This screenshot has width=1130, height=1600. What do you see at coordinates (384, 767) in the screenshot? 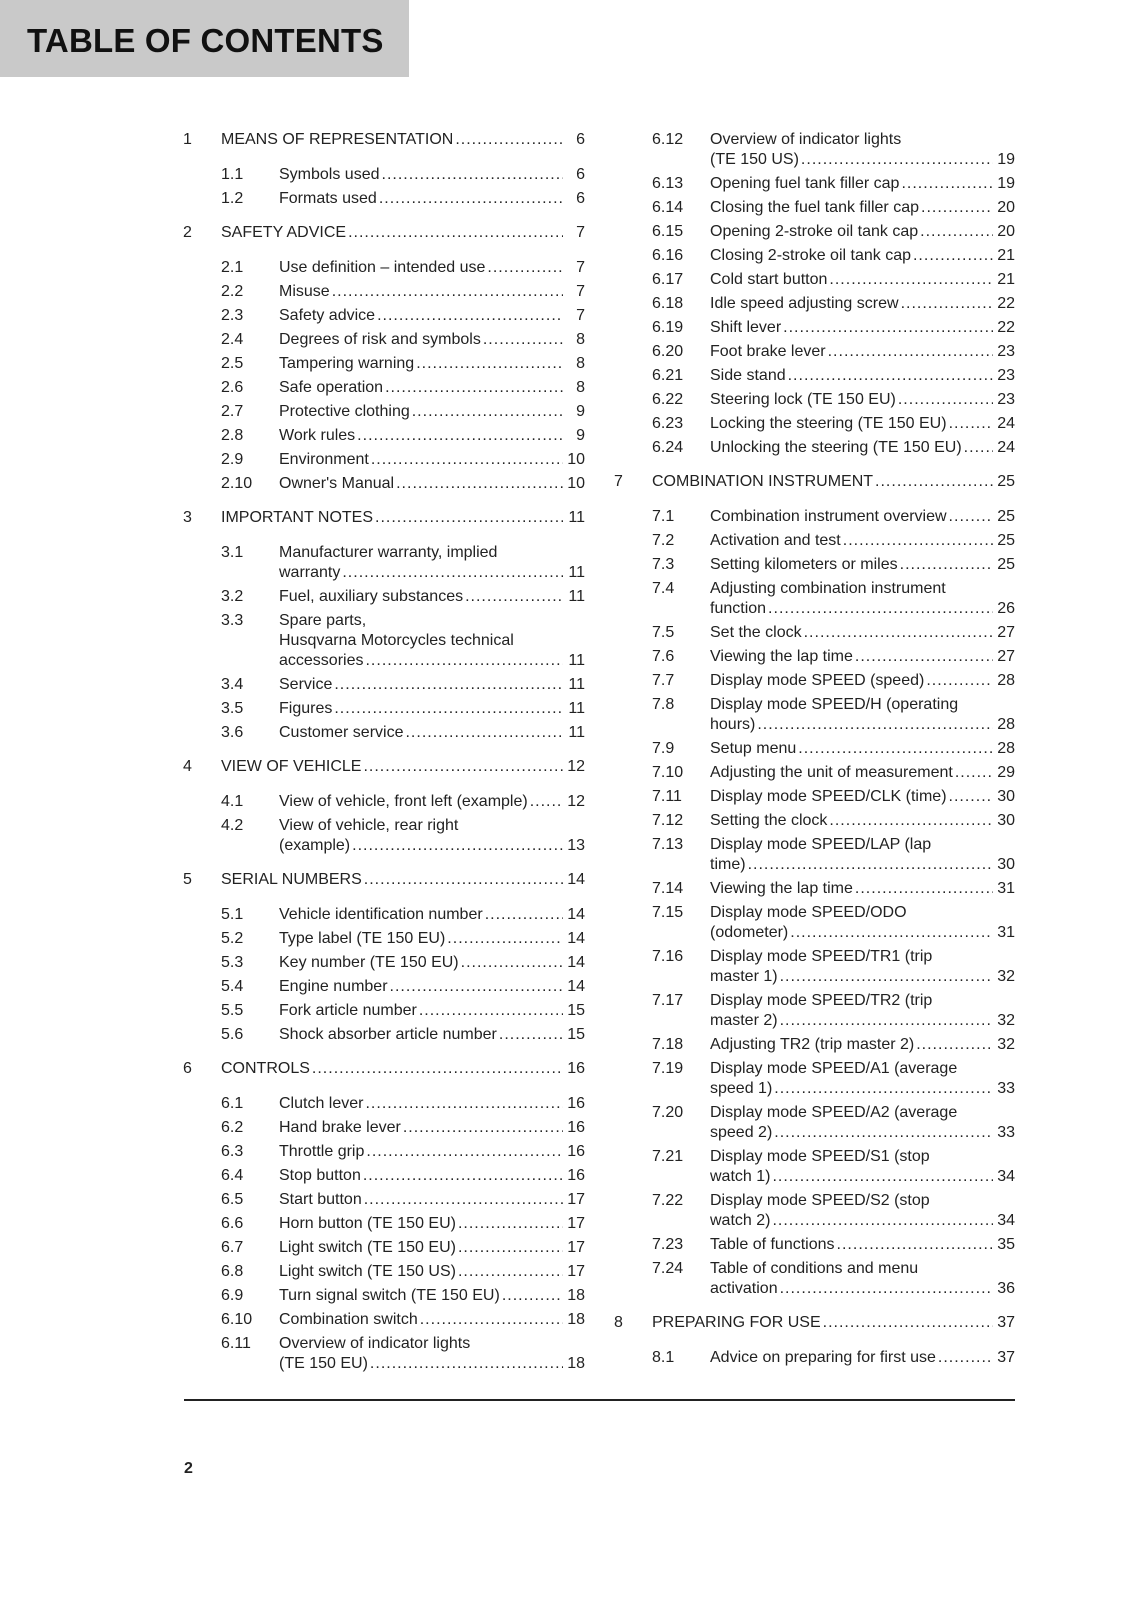
I see `toc-chapter-entry: 4 VIEW OF VEHICLE 12` at bounding box center [384, 767].